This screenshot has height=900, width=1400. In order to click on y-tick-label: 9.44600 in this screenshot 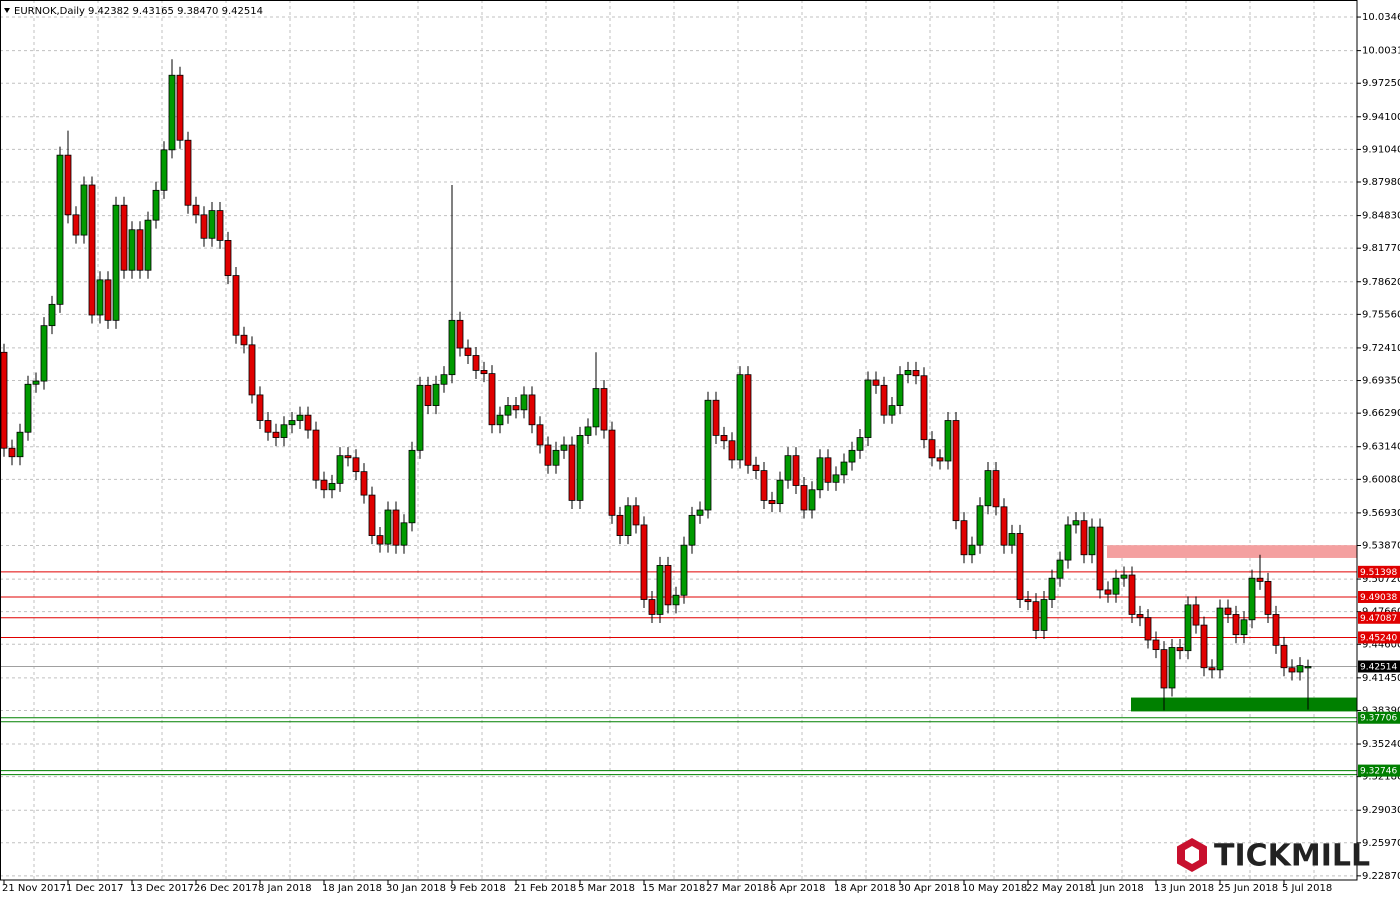, I will do `click(1381, 644)`.